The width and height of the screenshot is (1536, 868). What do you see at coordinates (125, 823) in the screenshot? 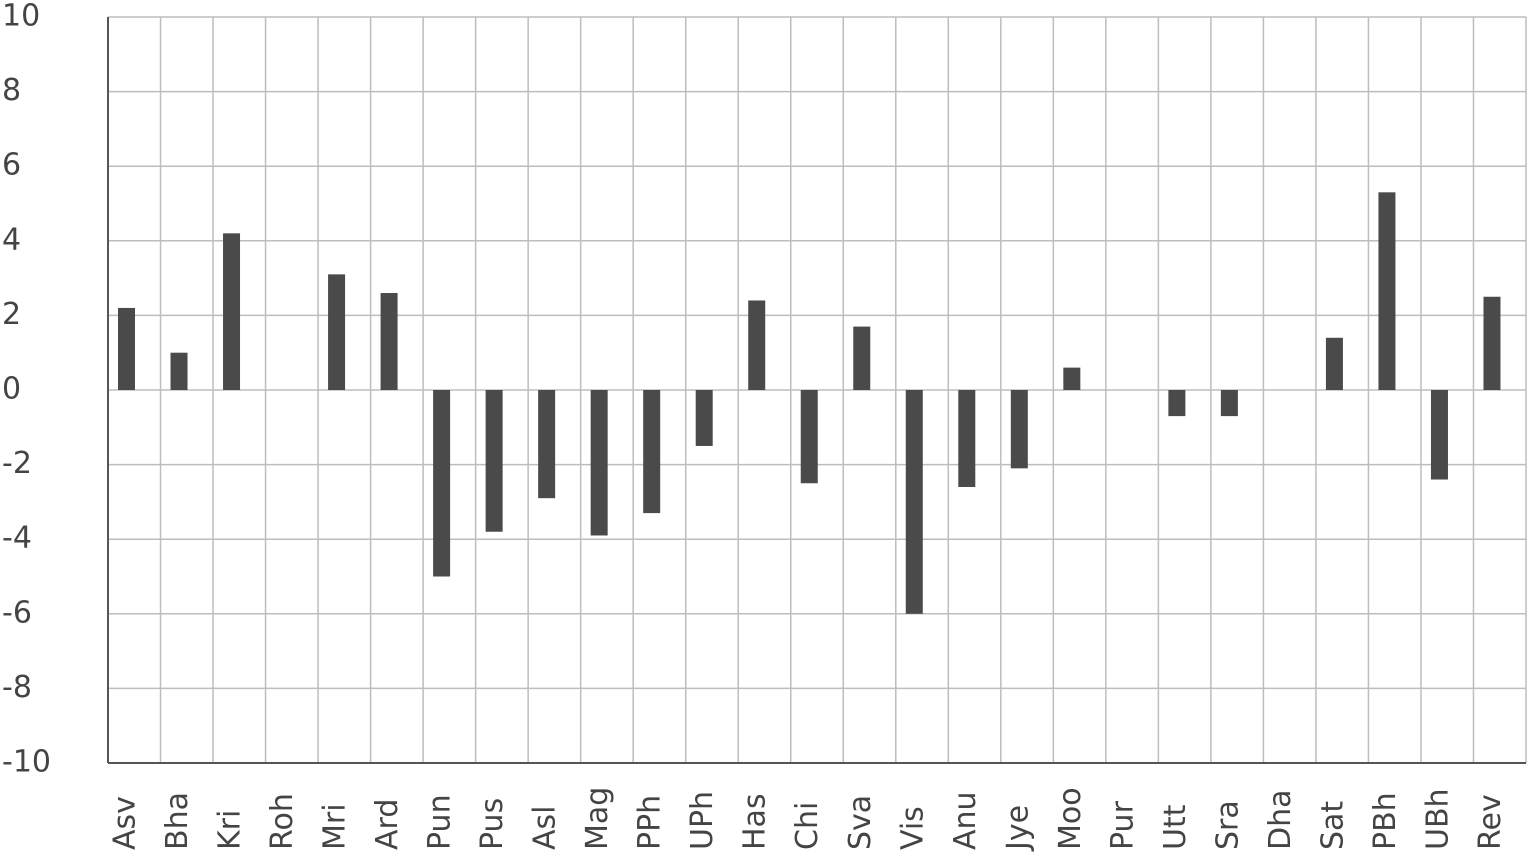
I see `x-tick-label: Asv` at bounding box center [125, 823].